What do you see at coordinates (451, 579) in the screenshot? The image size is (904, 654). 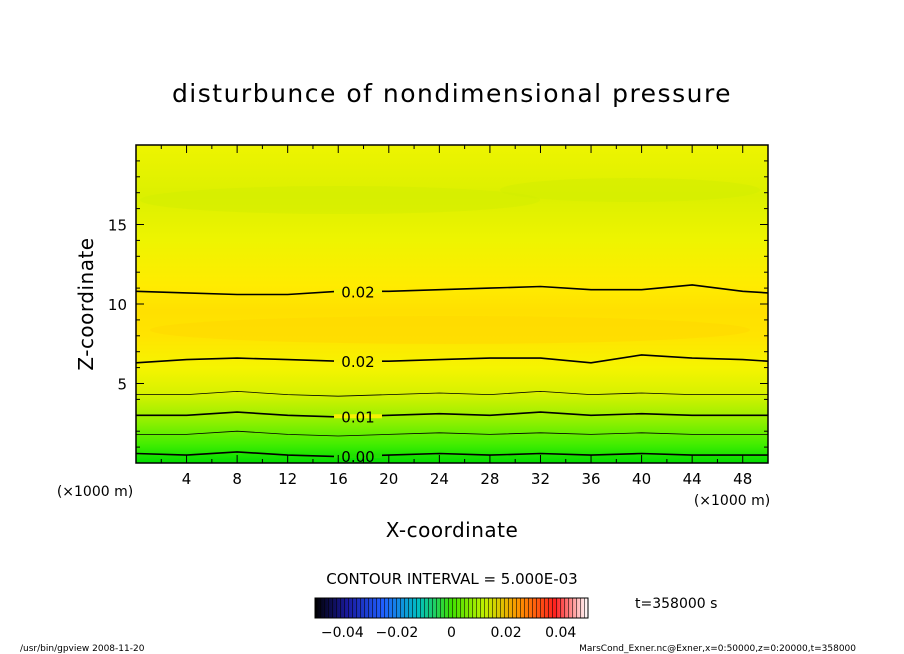 I see `contour-interval-label: CONTOUR INTERVAL = 5.000E-03` at bounding box center [451, 579].